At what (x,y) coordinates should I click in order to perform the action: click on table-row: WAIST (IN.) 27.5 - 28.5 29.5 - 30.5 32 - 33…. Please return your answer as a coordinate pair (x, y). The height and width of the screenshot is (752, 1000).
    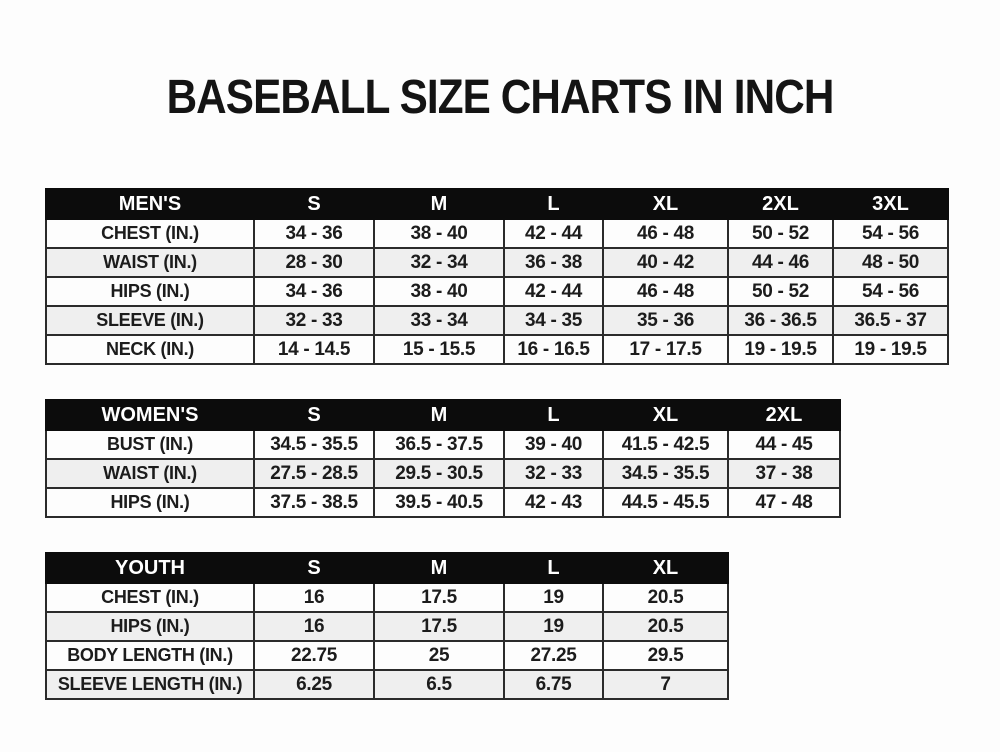
    Looking at the image, I should click on (443, 473).